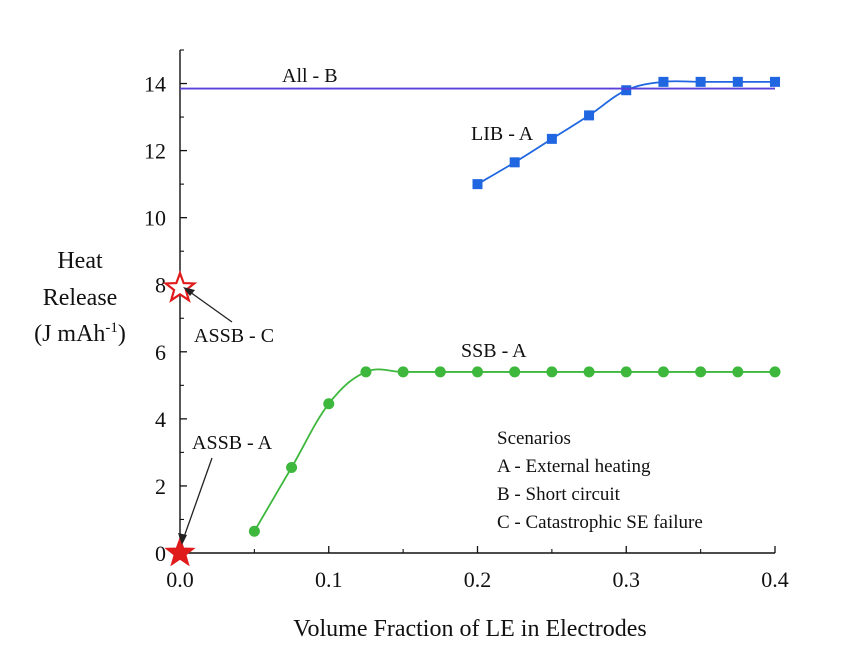 The image size is (851, 650). I want to click on y-tick-label-3: 6, so click(160, 352).